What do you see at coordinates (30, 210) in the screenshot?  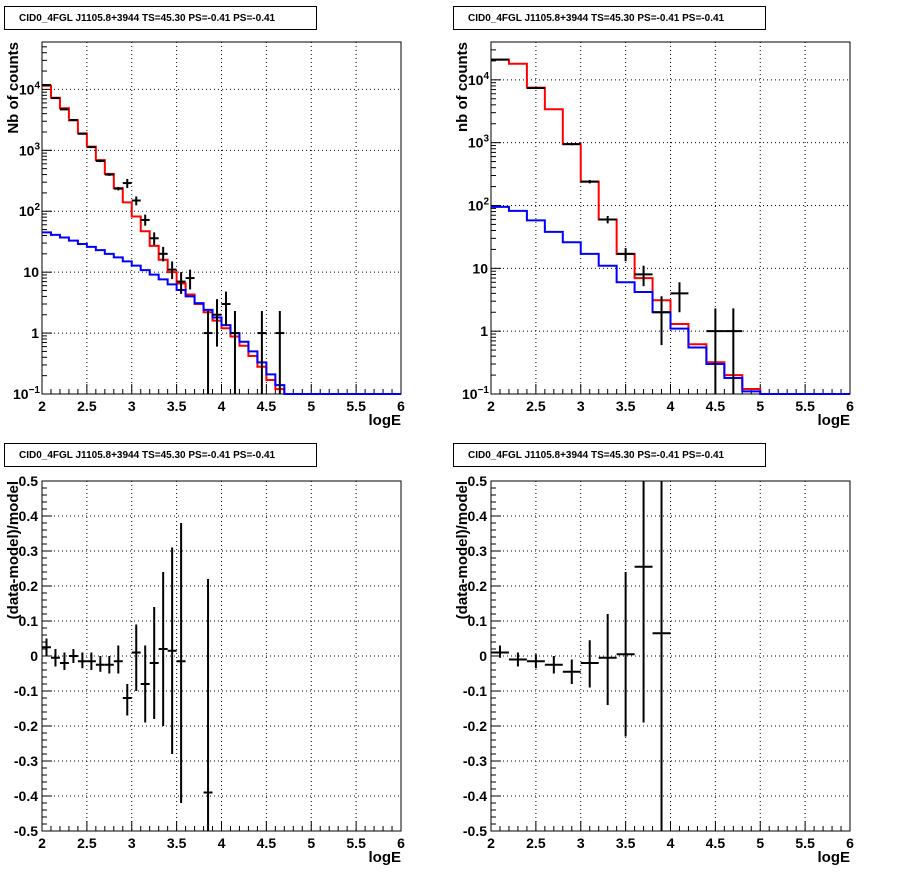 I see `y-tick-label: 10²` at bounding box center [30, 210].